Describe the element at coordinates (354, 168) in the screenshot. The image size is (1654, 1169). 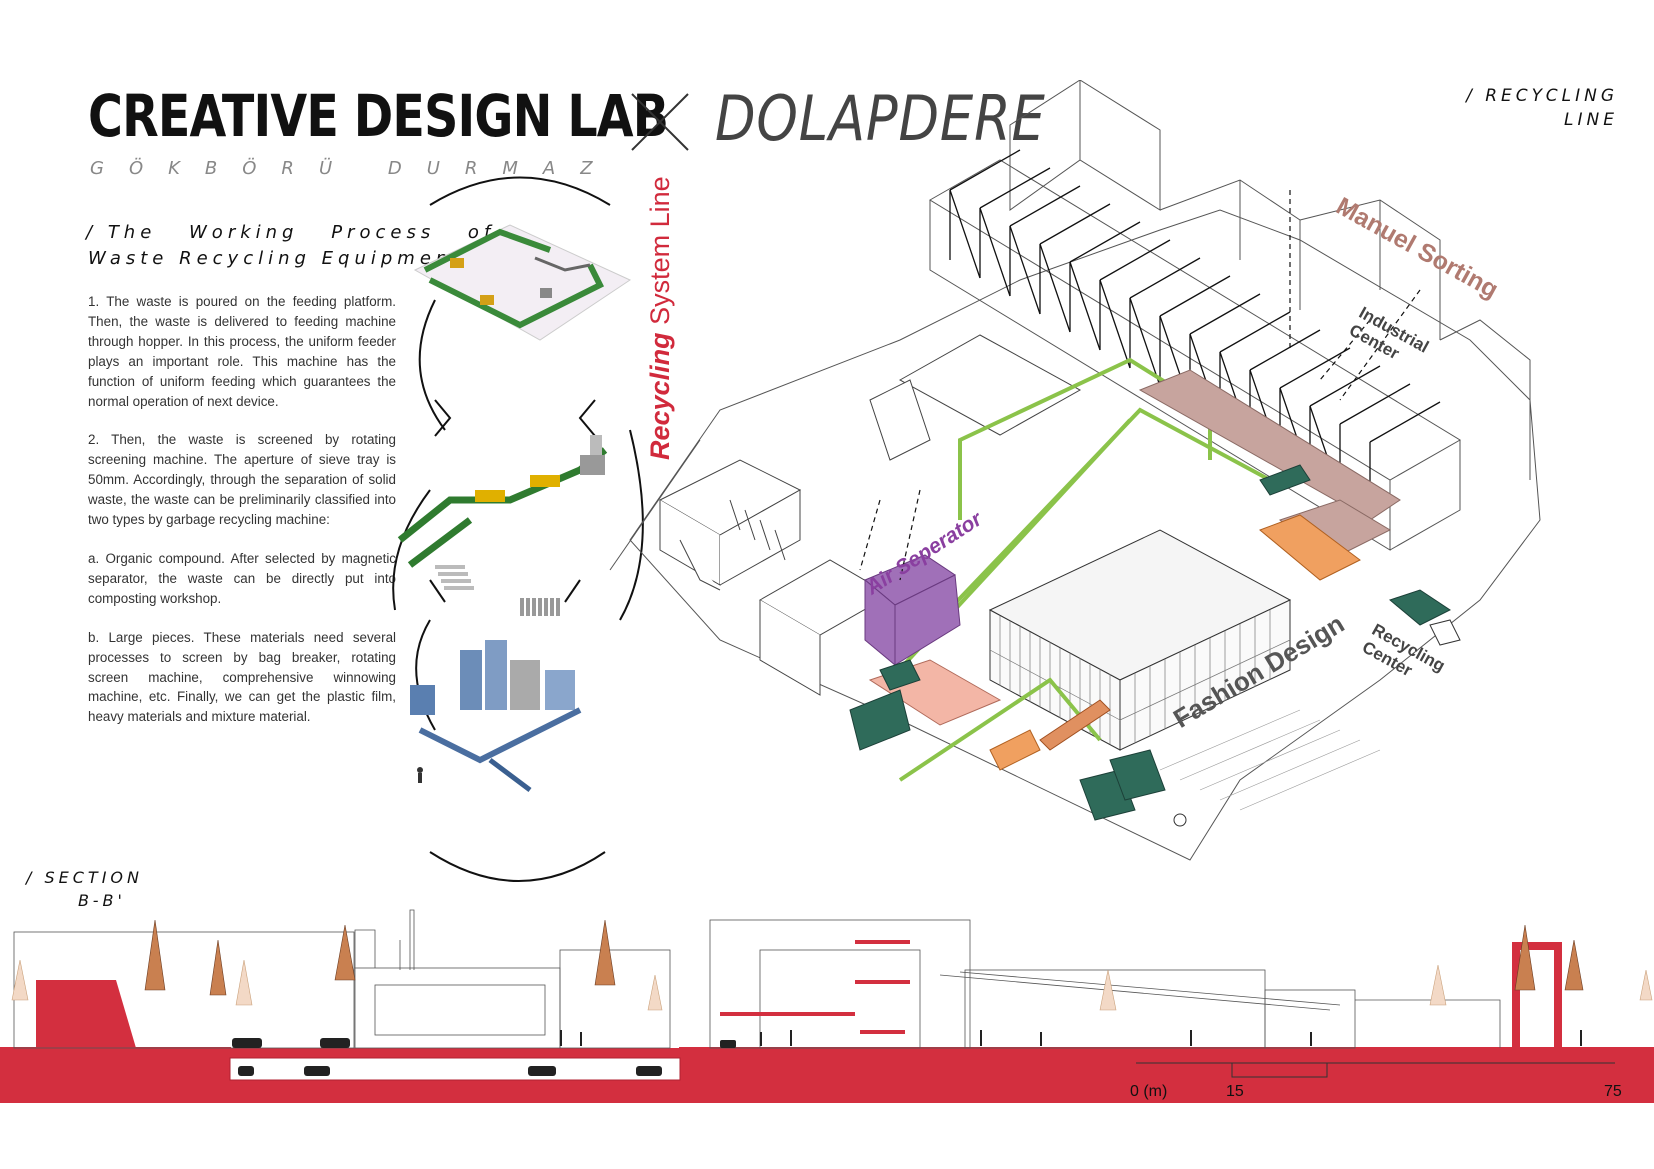
I see `author-name: GÖKBÖRÜ DURMAZ` at that location.